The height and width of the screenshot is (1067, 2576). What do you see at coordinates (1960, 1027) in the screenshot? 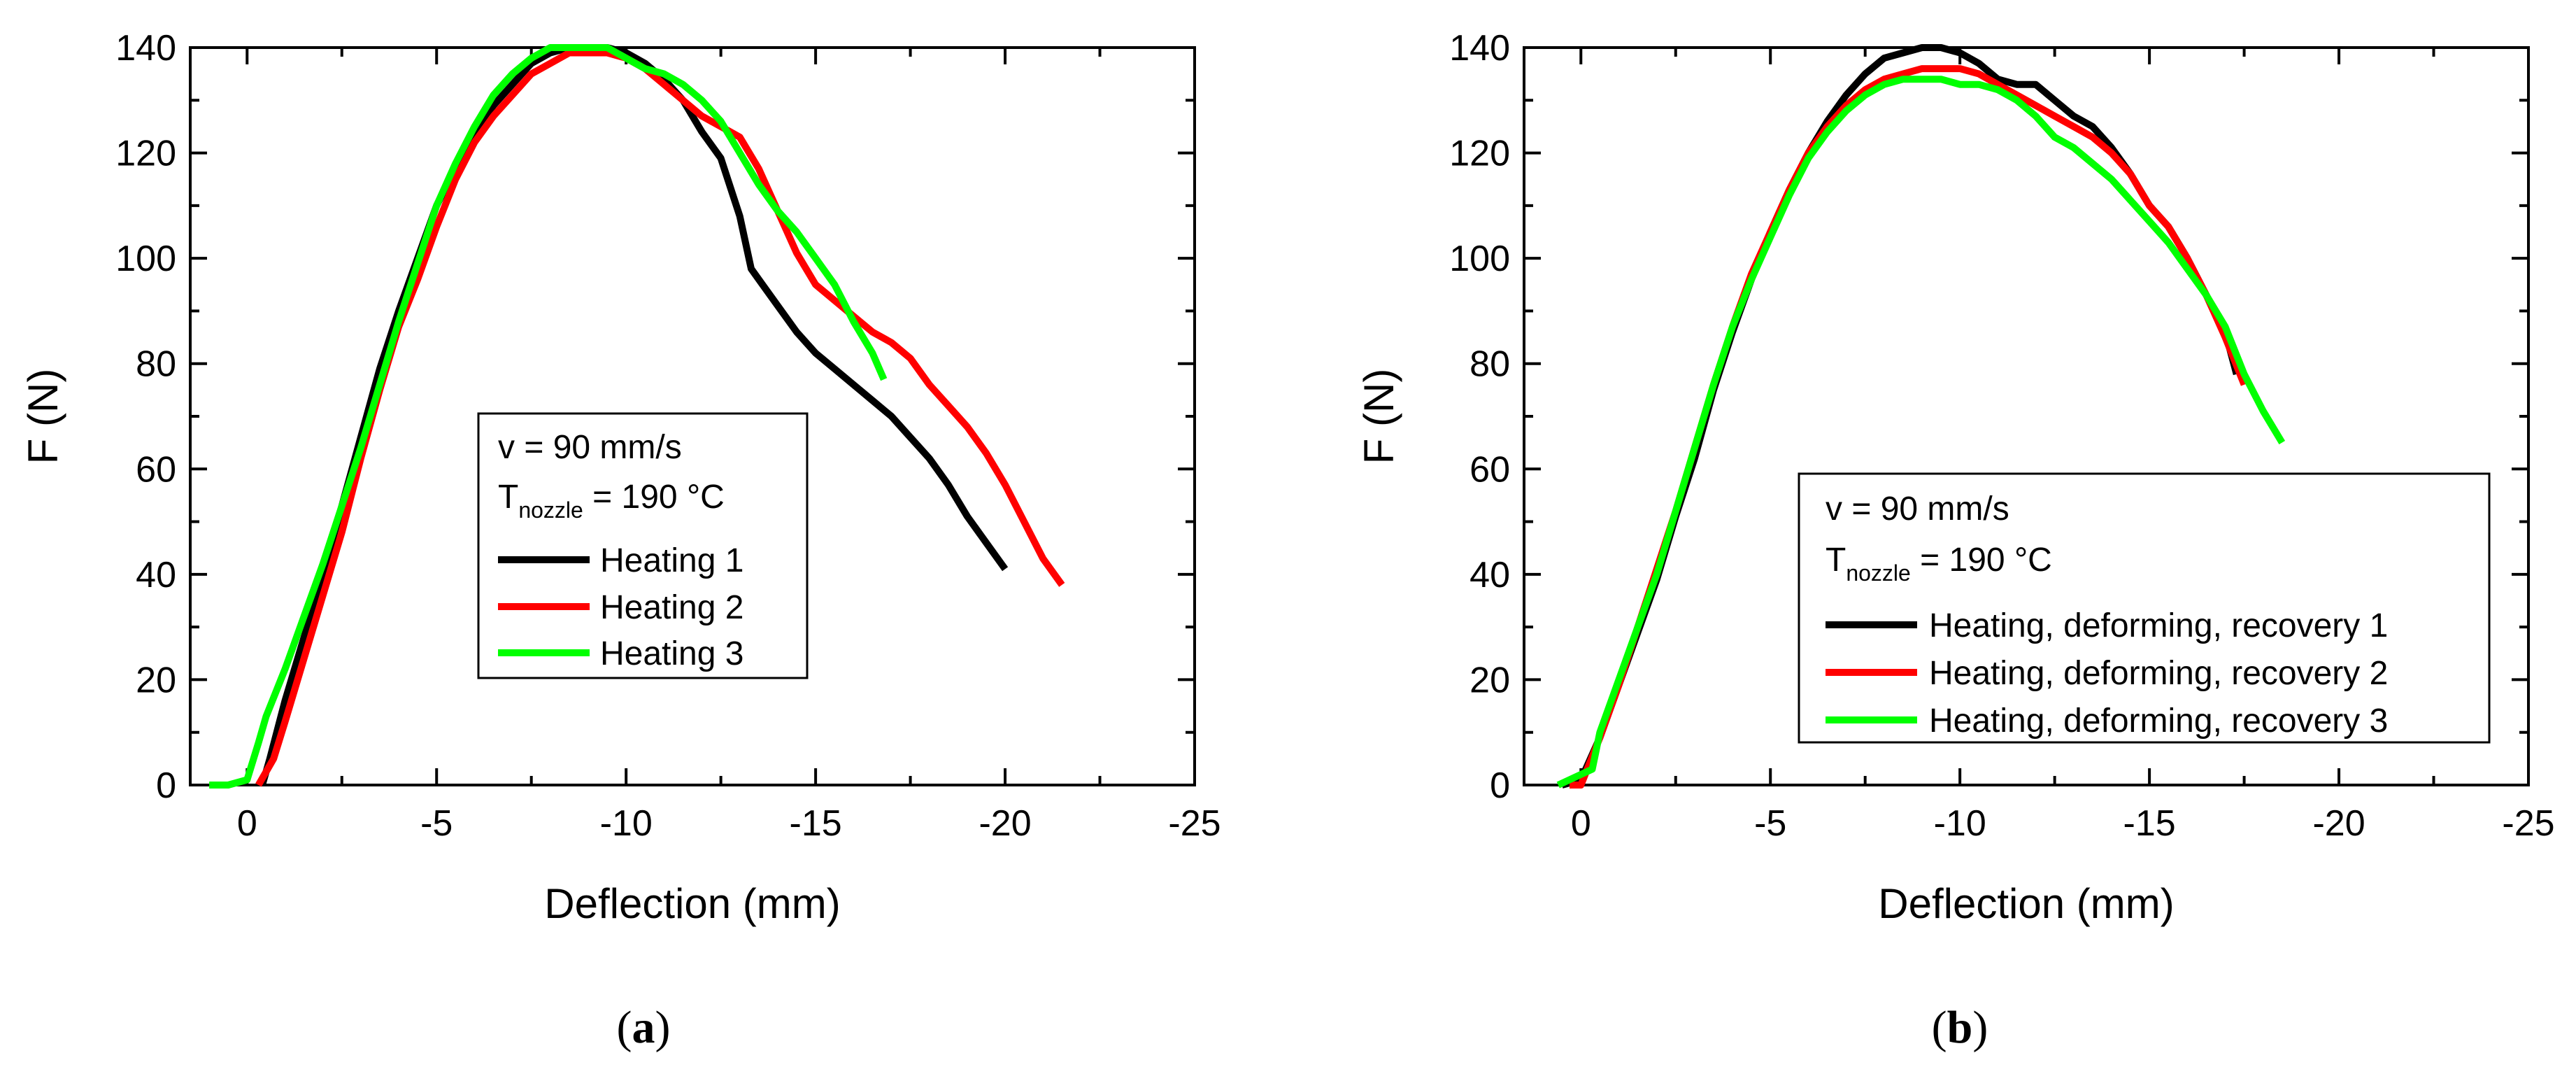
I see `panel-label-b: (b)` at bounding box center [1960, 1027].